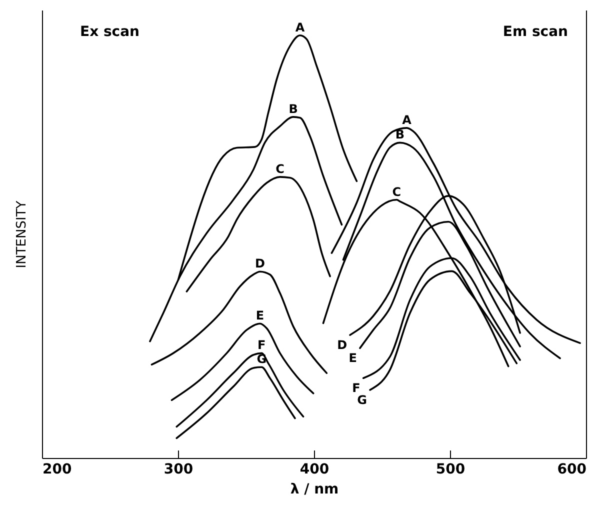  What do you see at coordinates (362, 399) in the screenshot?
I see `series-label: G` at bounding box center [362, 399].